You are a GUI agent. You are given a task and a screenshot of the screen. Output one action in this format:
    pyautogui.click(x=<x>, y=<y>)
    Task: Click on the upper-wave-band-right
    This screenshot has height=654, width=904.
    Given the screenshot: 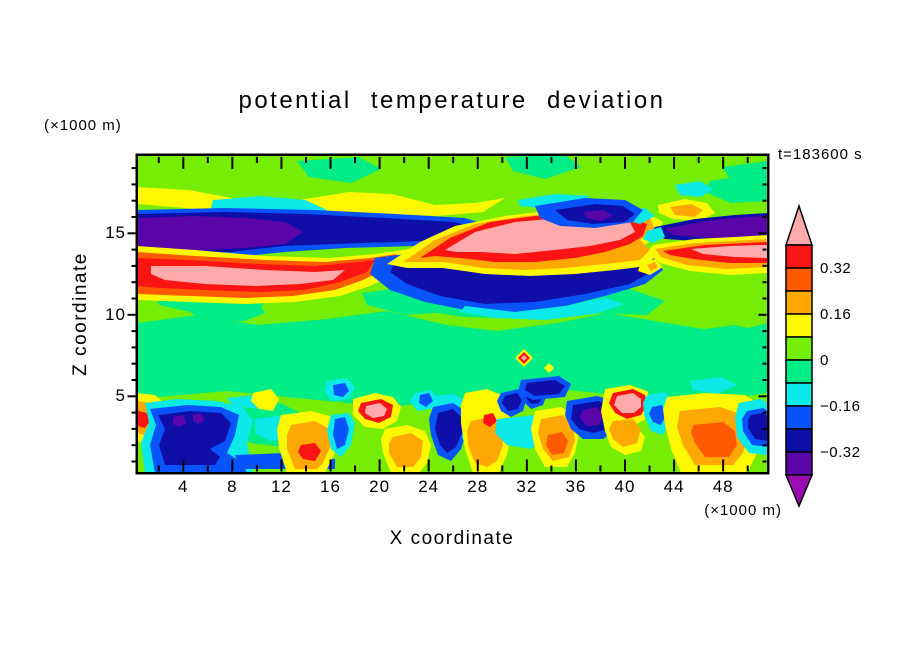 What is the action you would take?
    pyautogui.click(x=703, y=228)
    